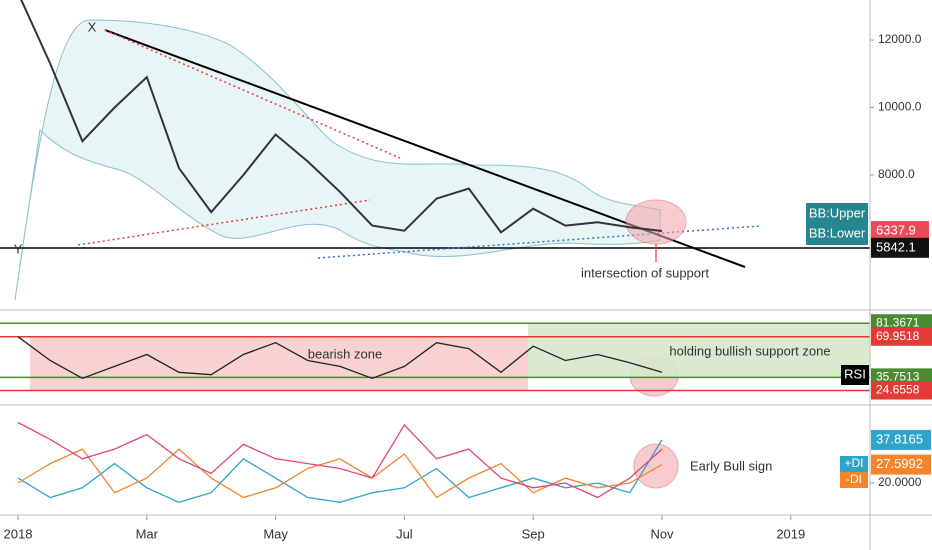  What do you see at coordinates (18, 248) in the screenshot?
I see `annotation: Y` at bounding box center [18, 248].